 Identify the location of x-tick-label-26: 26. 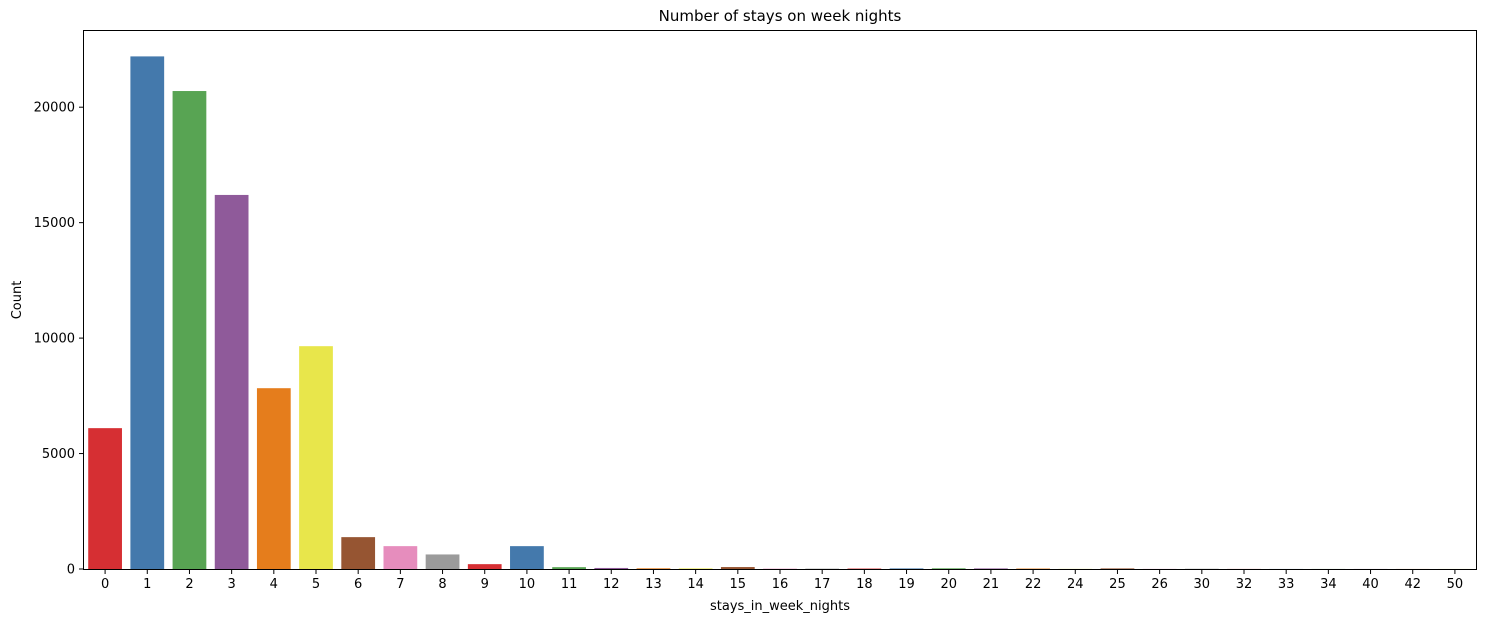
(1159, 584).